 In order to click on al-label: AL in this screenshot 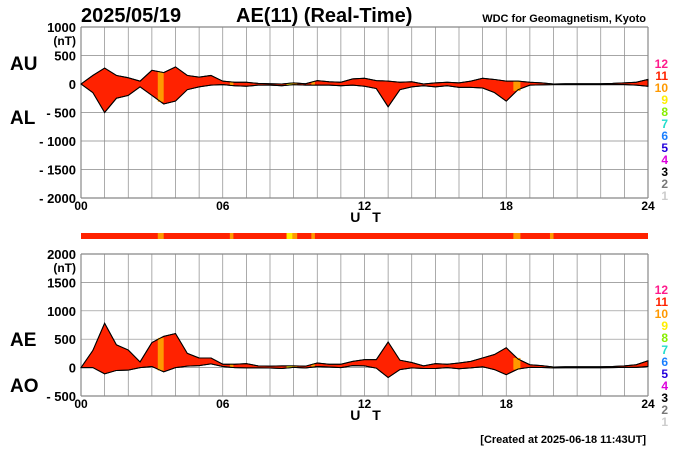, I will do `click(23, 118)`.